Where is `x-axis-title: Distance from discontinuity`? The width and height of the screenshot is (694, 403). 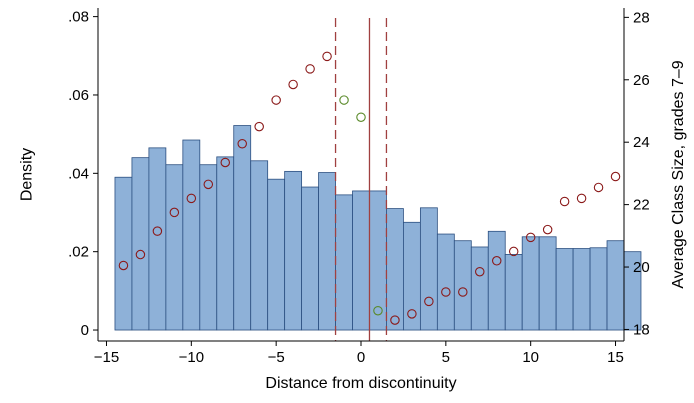 x-axis-title: Distance from discontinuity is located at coordinates (360, 383).